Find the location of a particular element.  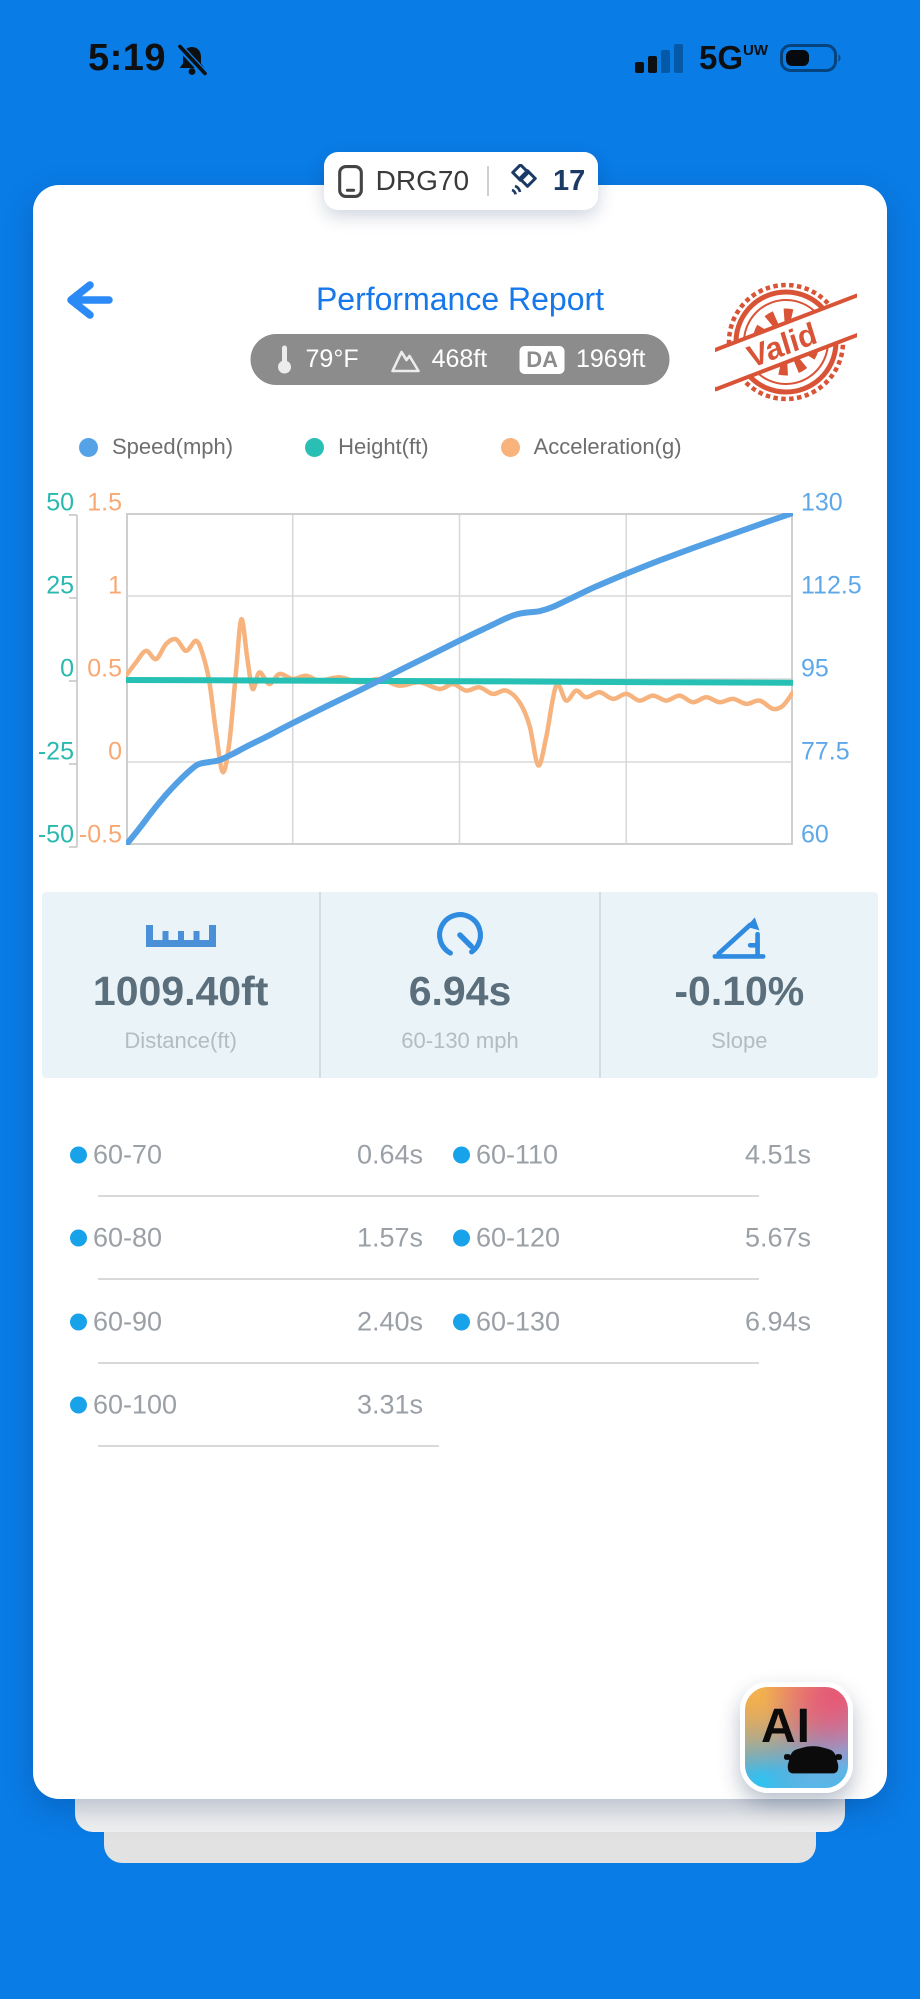

series-acceleration-g- is located at coordinates (459, 695).